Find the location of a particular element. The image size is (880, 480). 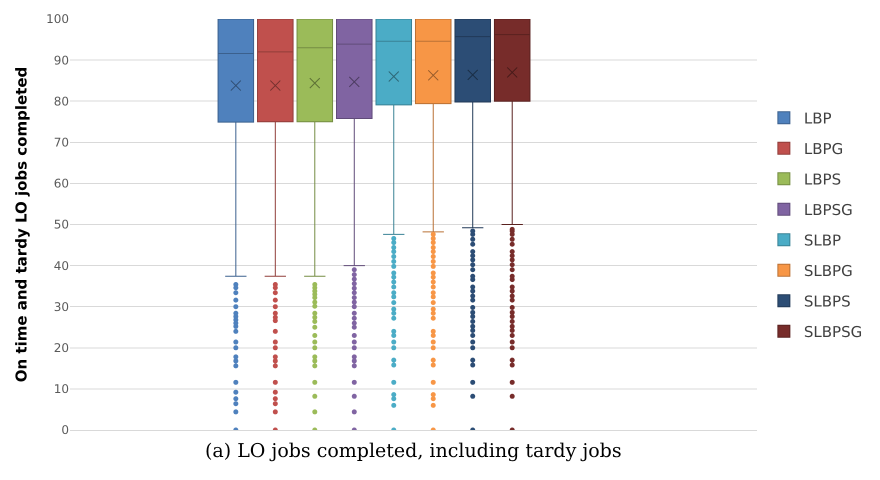

y-tick-label: 40 is located at coordinates (61, 265).